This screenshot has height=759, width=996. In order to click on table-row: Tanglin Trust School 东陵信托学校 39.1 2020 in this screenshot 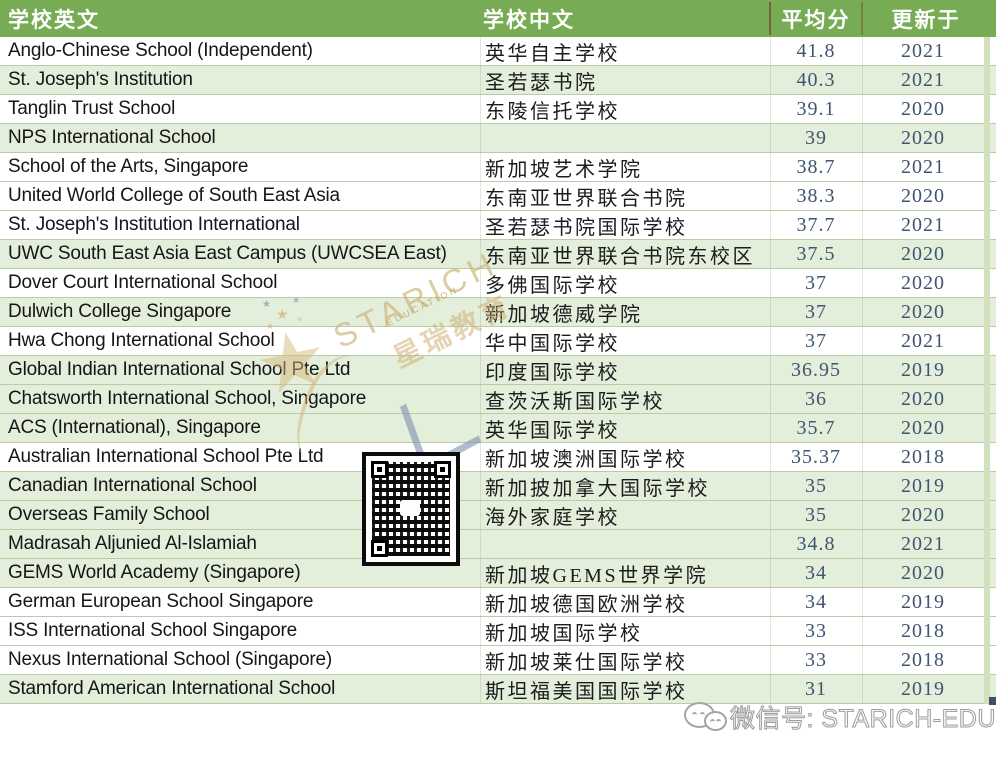, I will do `click(498, 109)`.